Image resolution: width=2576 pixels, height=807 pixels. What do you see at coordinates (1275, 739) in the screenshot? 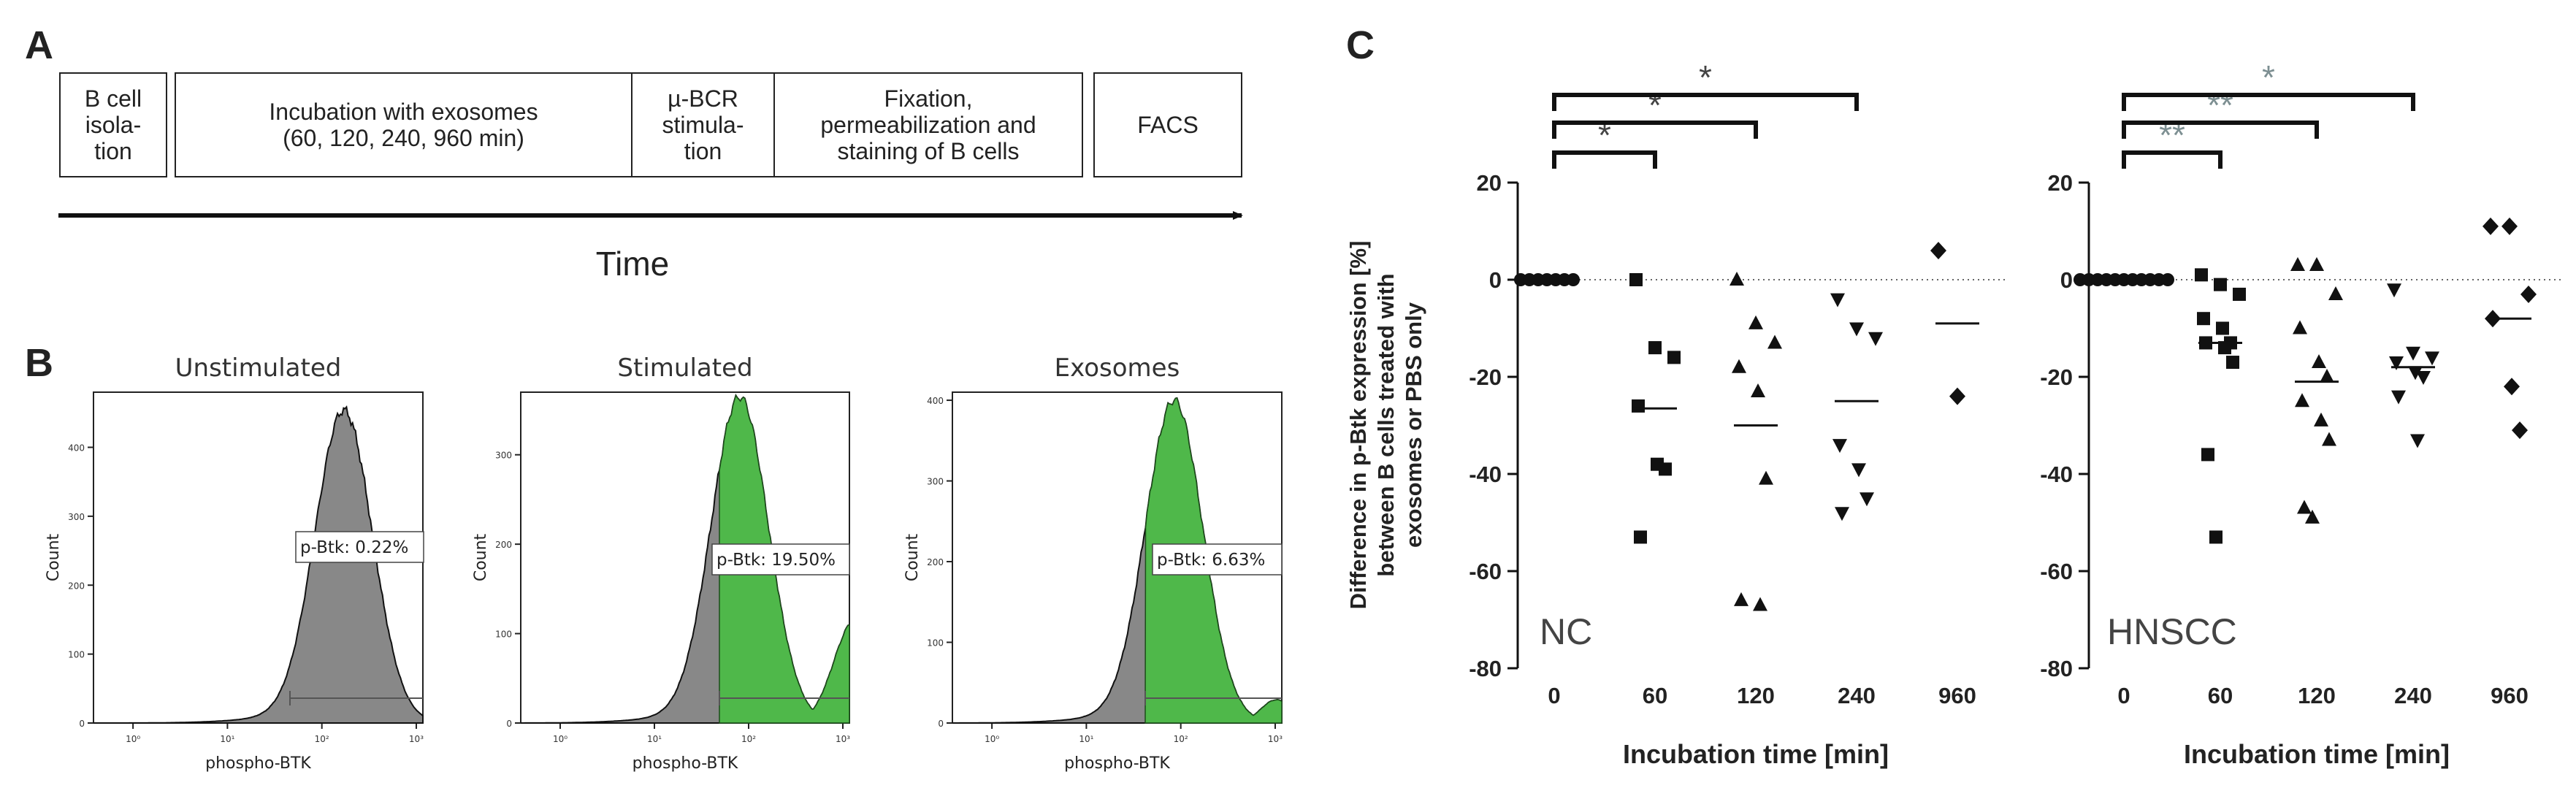
I see `x-tick-label: 10³` at bounding box center [1275, 739].